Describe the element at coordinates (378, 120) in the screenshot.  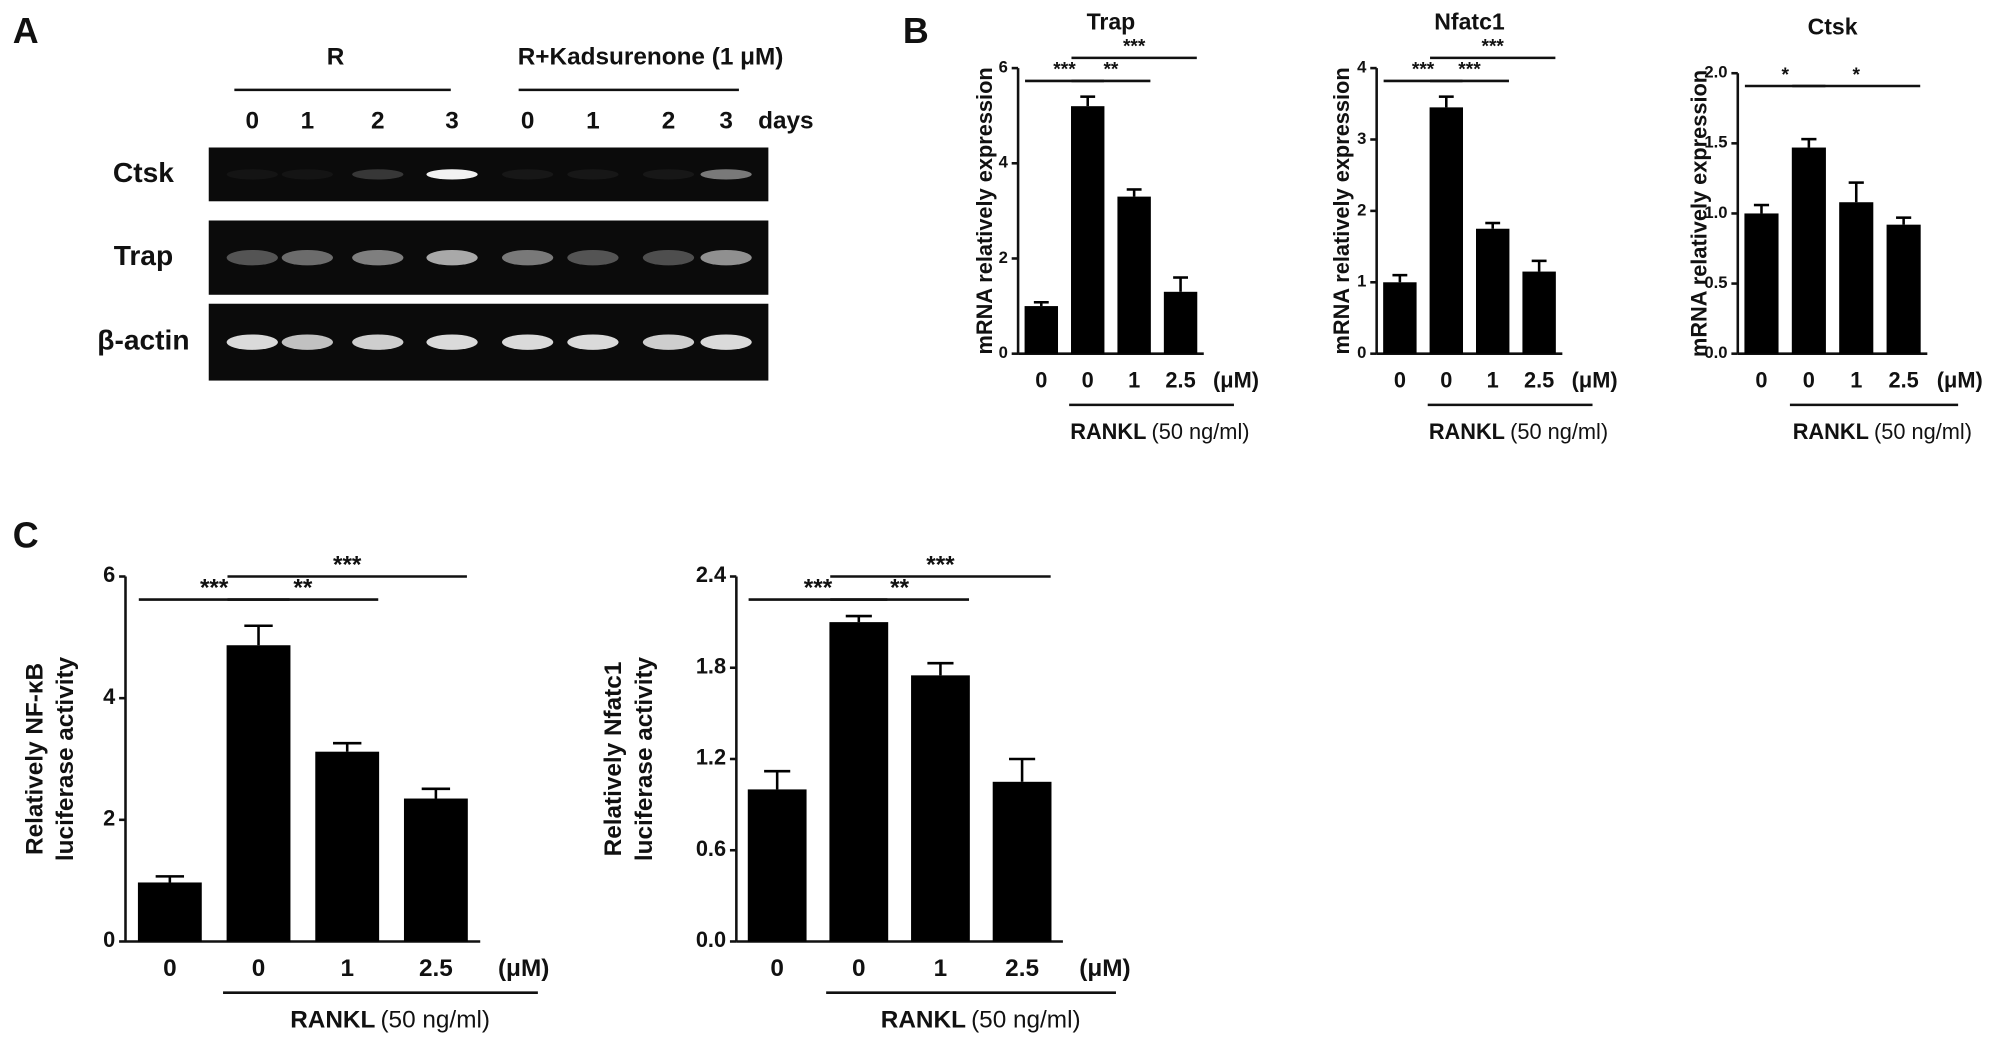
I see `gel-lane-label: 2` at that location.